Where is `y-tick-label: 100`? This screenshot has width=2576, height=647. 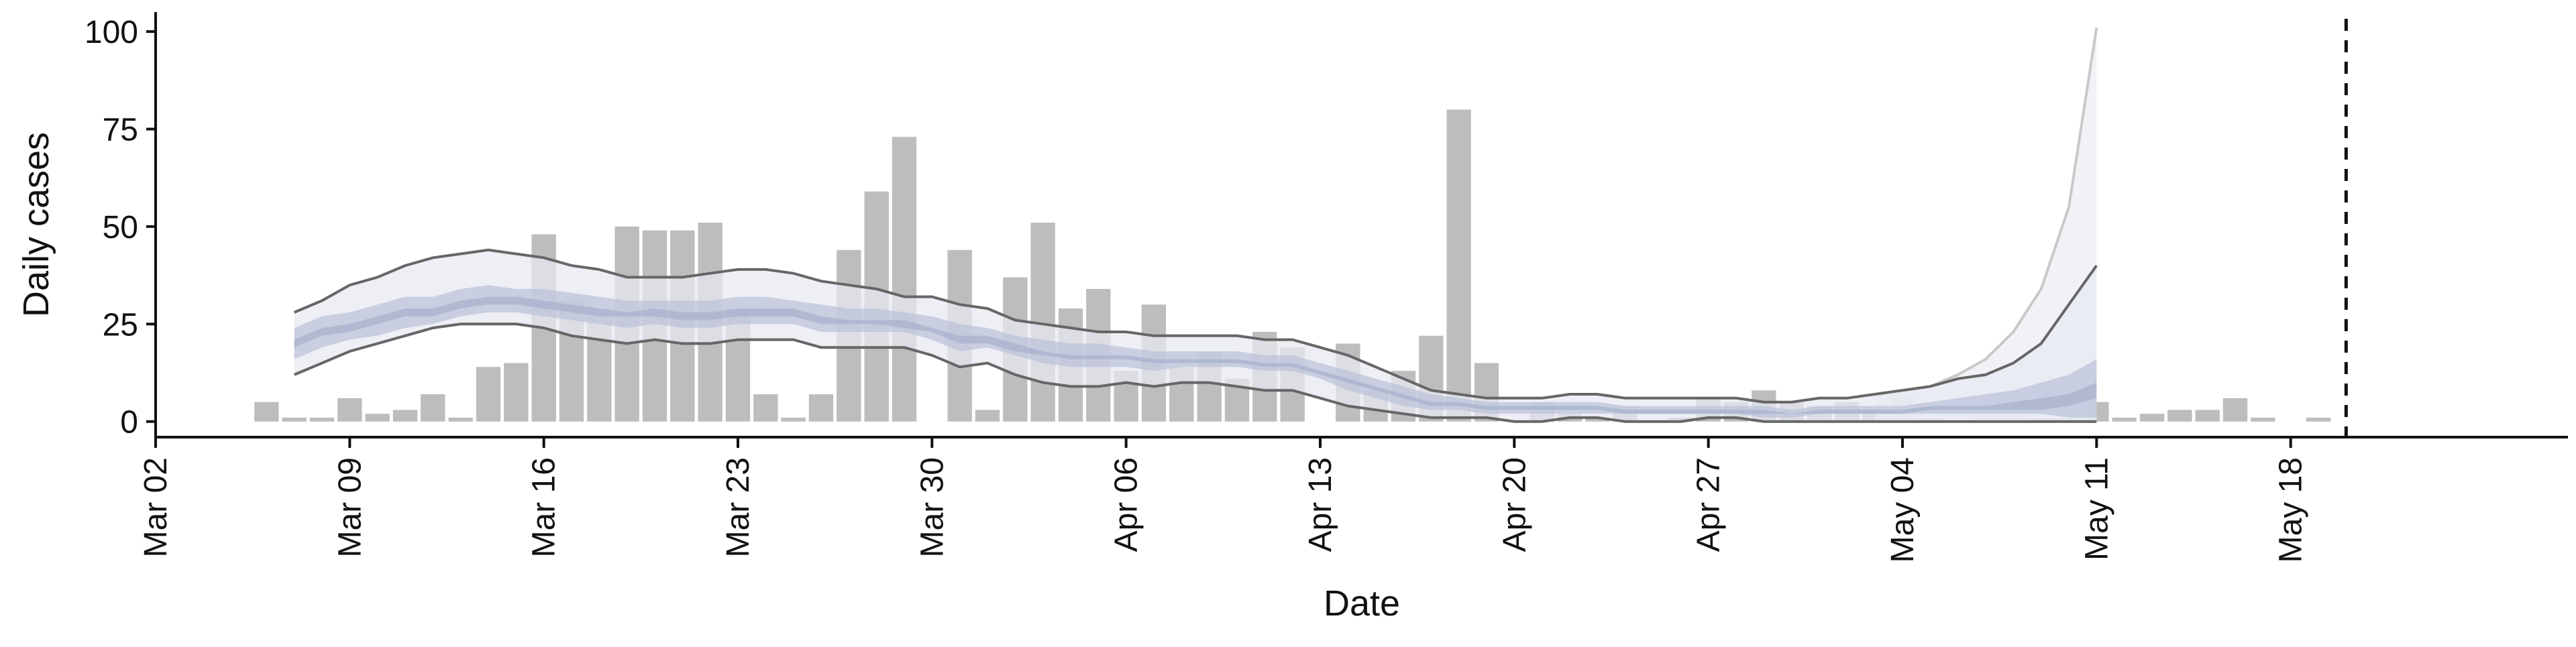
y-tick-label: 100 is located at coordinates (111, 32).